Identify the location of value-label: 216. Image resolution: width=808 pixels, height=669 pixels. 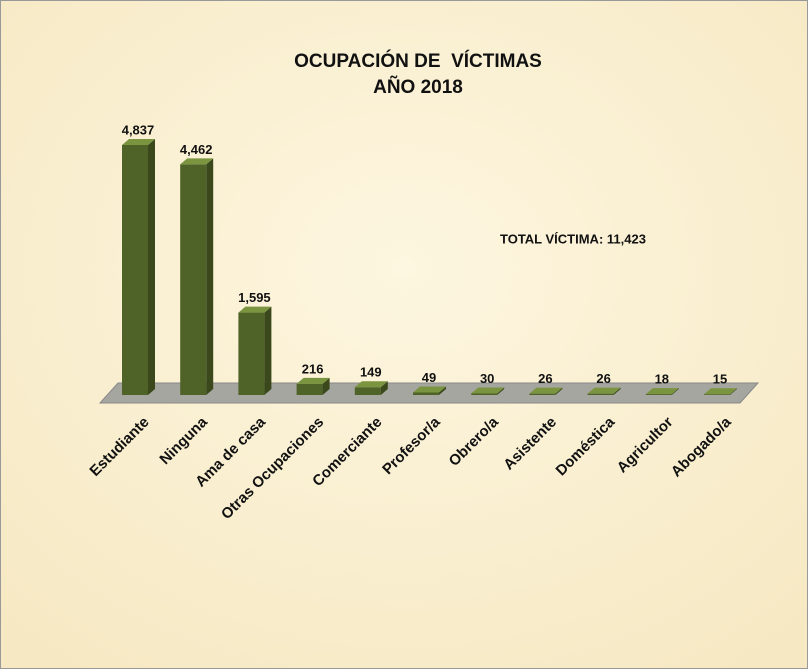
(313, 368).